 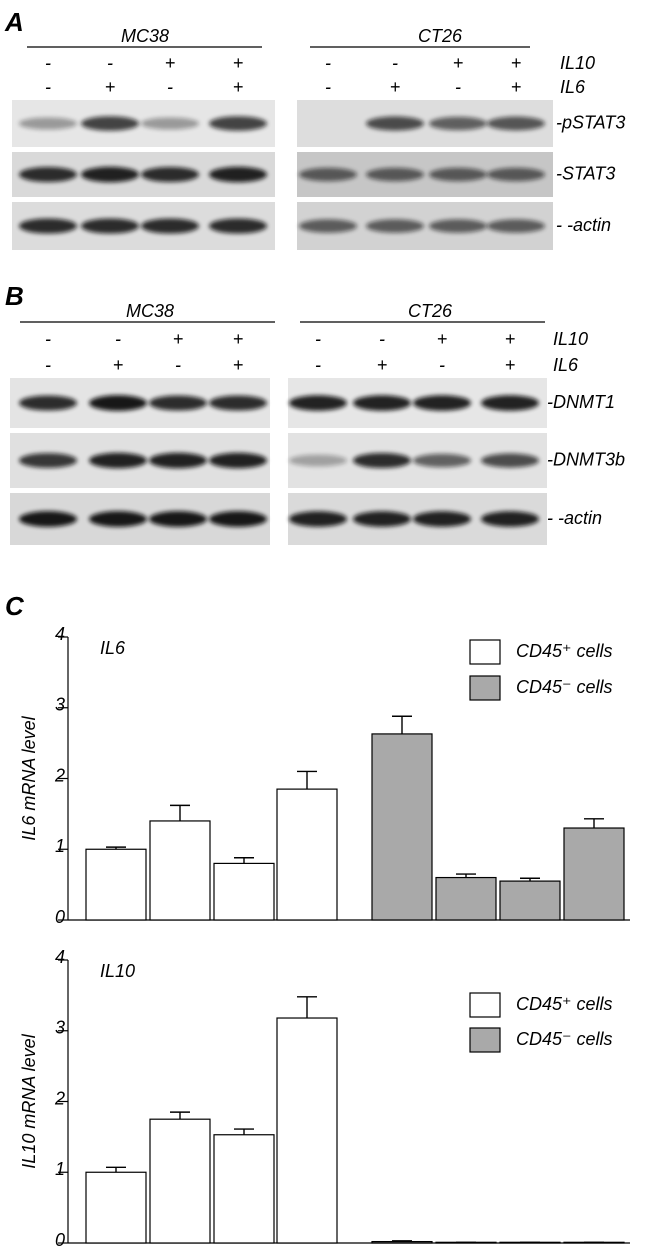 I want to click on row-label: -DNMT1, so click(x=581, y=402).